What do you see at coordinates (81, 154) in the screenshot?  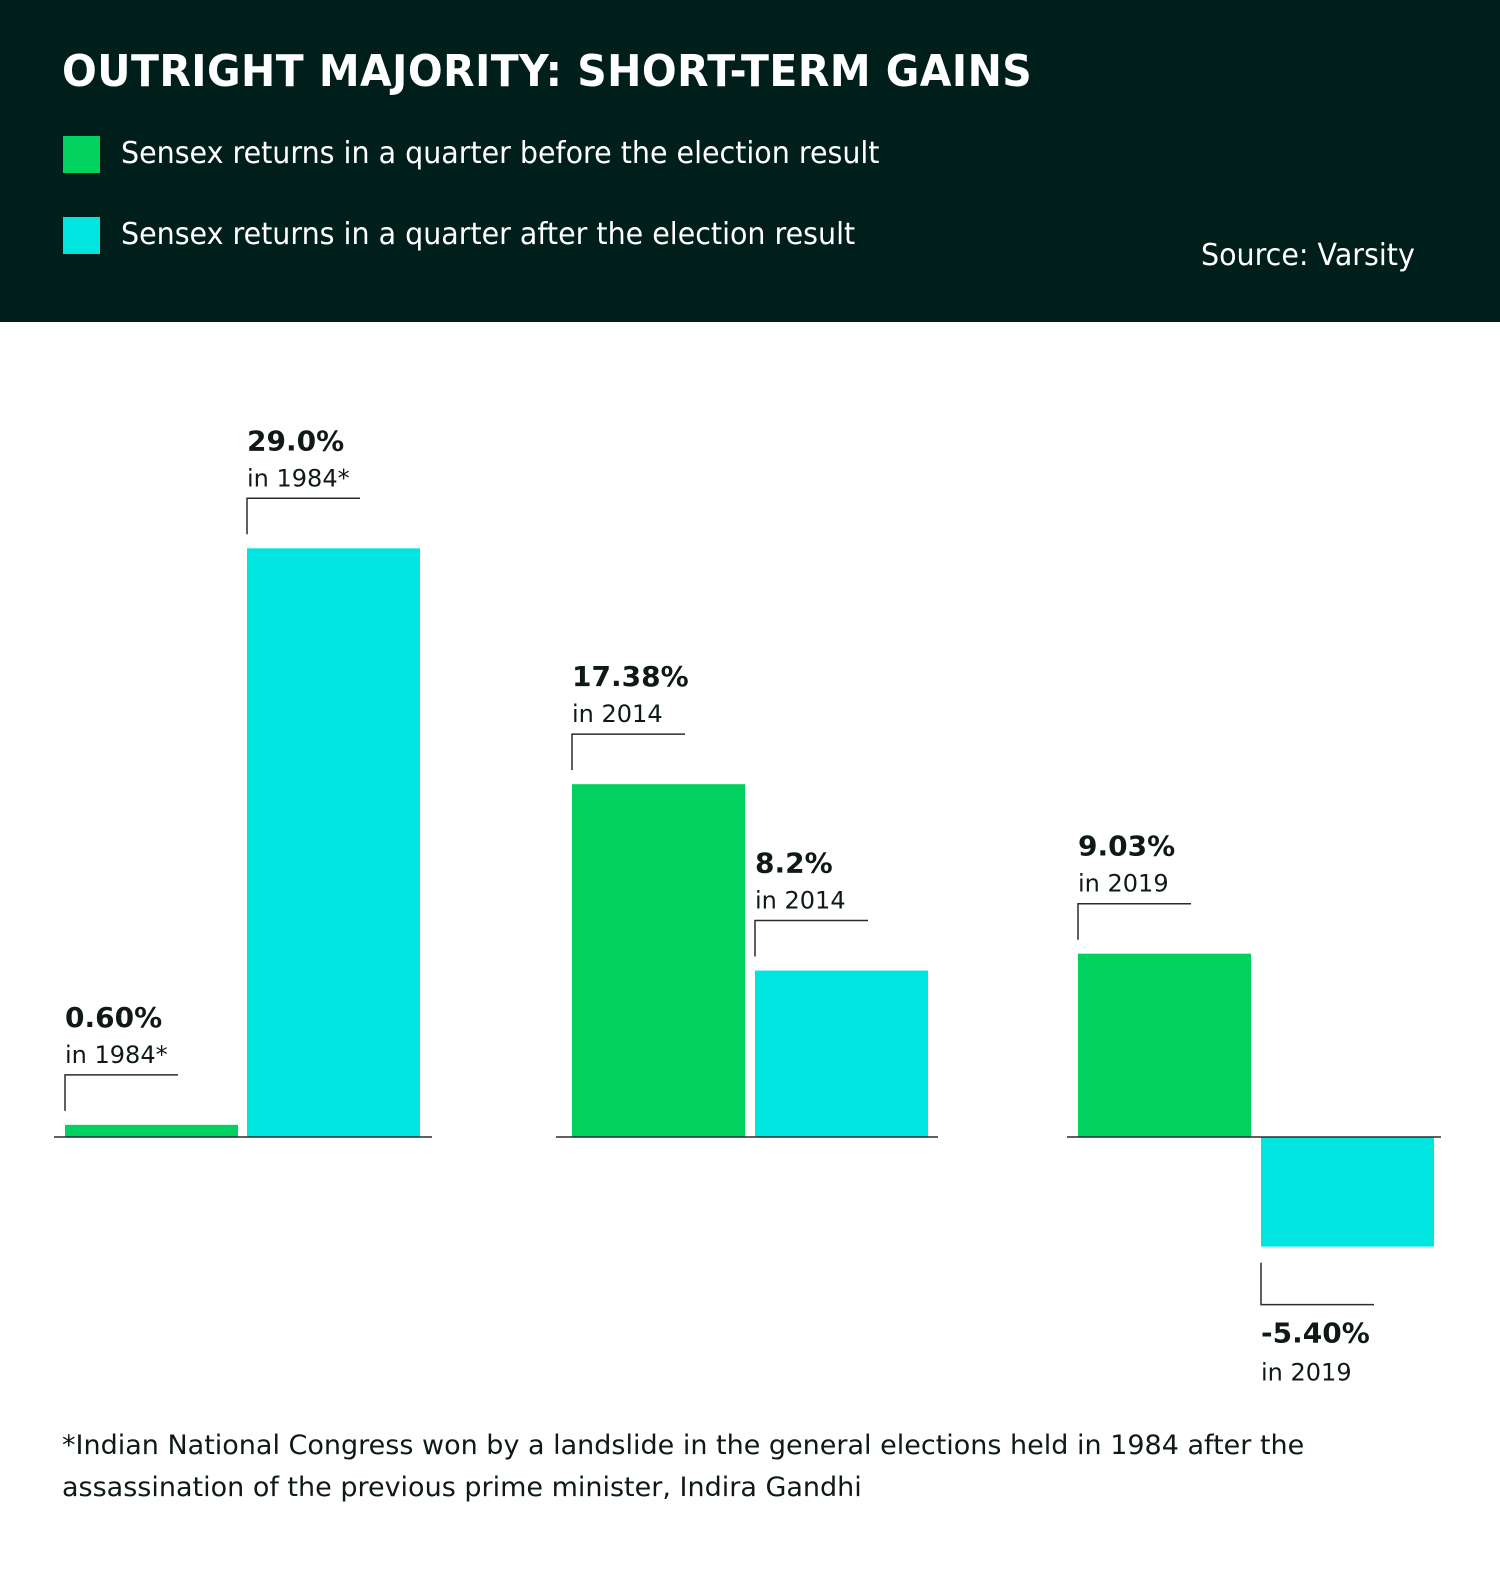 I see `legend-swatch-before` at bounding box center [81, 154].